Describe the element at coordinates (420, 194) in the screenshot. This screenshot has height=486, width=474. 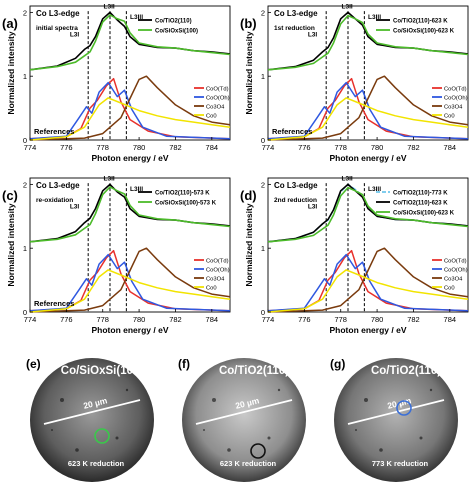
I see `legend-label: Co/TiO2(110)-773 K` at that location.